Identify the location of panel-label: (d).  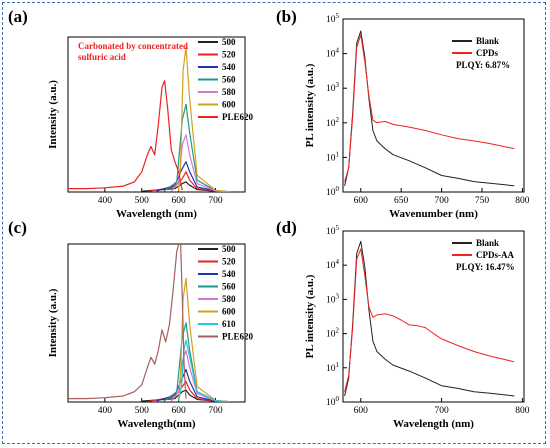
(286, 227).